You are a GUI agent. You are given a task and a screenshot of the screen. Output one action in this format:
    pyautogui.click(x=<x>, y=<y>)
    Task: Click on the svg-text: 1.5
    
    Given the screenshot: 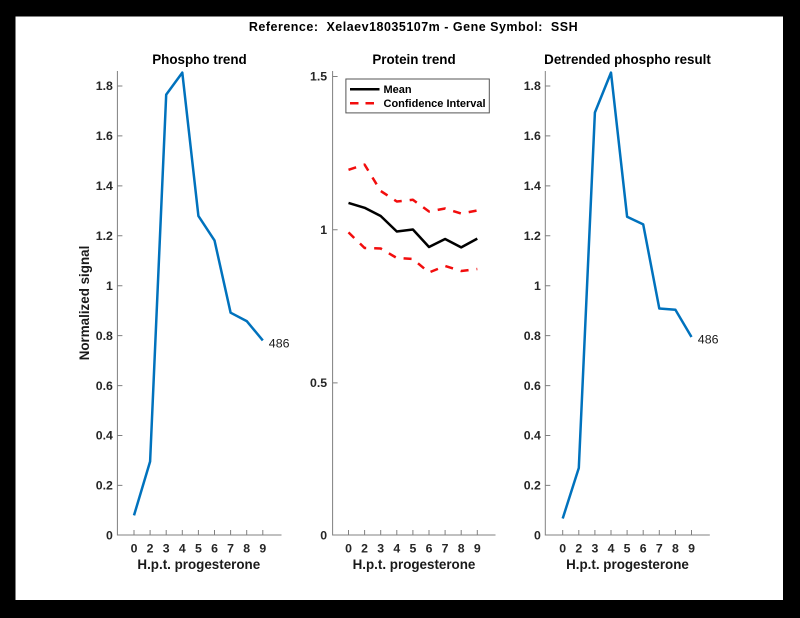 What is the action you would take?
    pyautogui.click(x=318, y=77)
    